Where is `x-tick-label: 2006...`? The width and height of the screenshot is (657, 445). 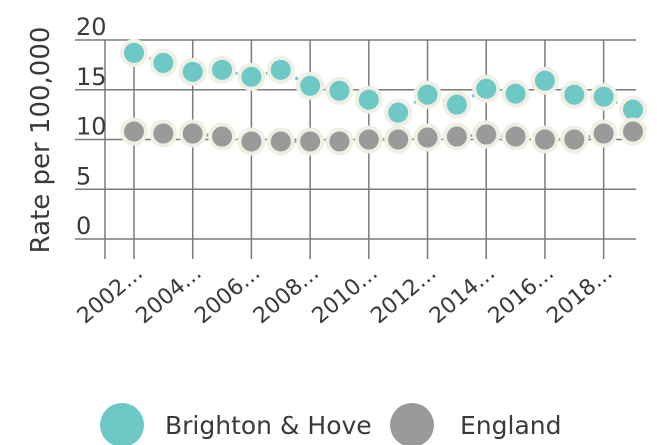
x-tick-label: 2006... is located at coordinates (227, 294).